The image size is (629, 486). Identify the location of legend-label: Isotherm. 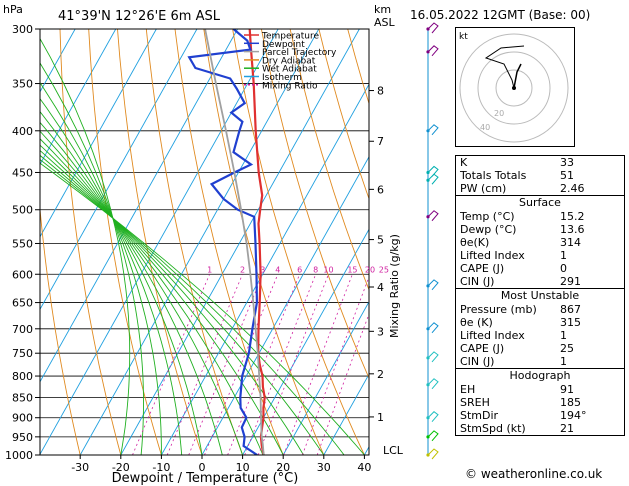
(282, 78).